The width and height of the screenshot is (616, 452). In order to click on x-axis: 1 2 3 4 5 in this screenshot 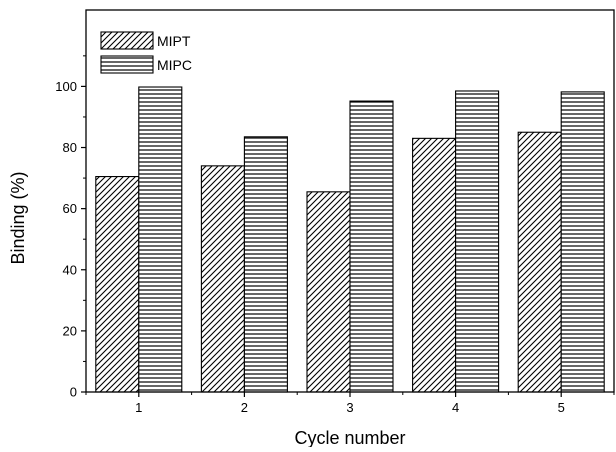, I will do `click(350, 403)`.